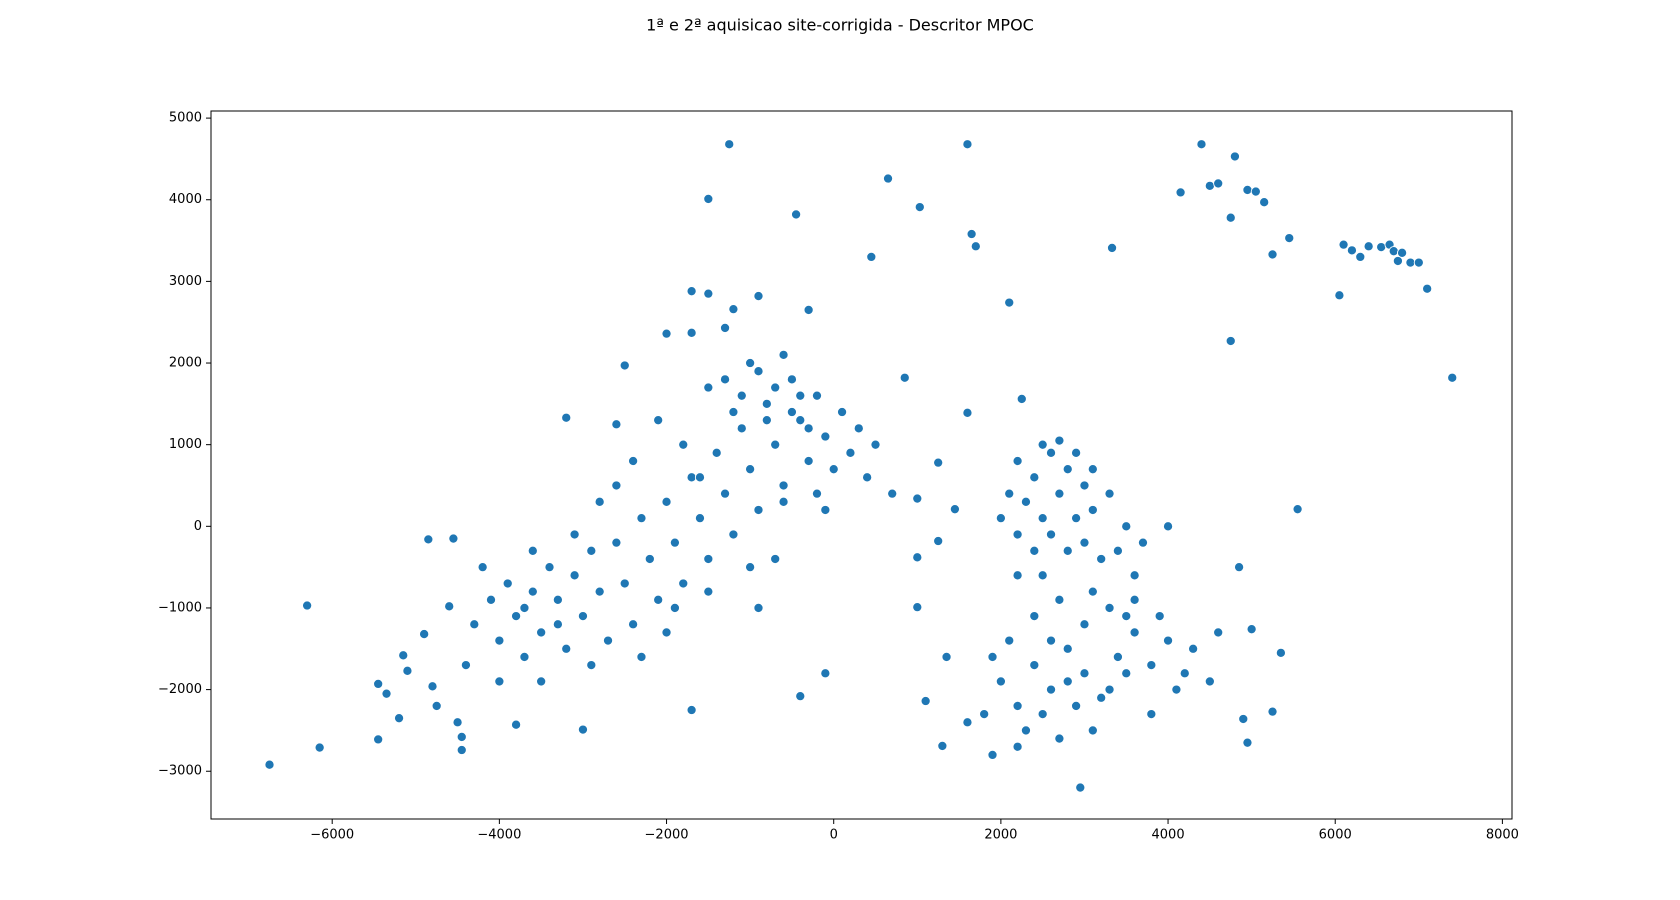  I want to click on y-tick-label: 4000, so click(185, 199).